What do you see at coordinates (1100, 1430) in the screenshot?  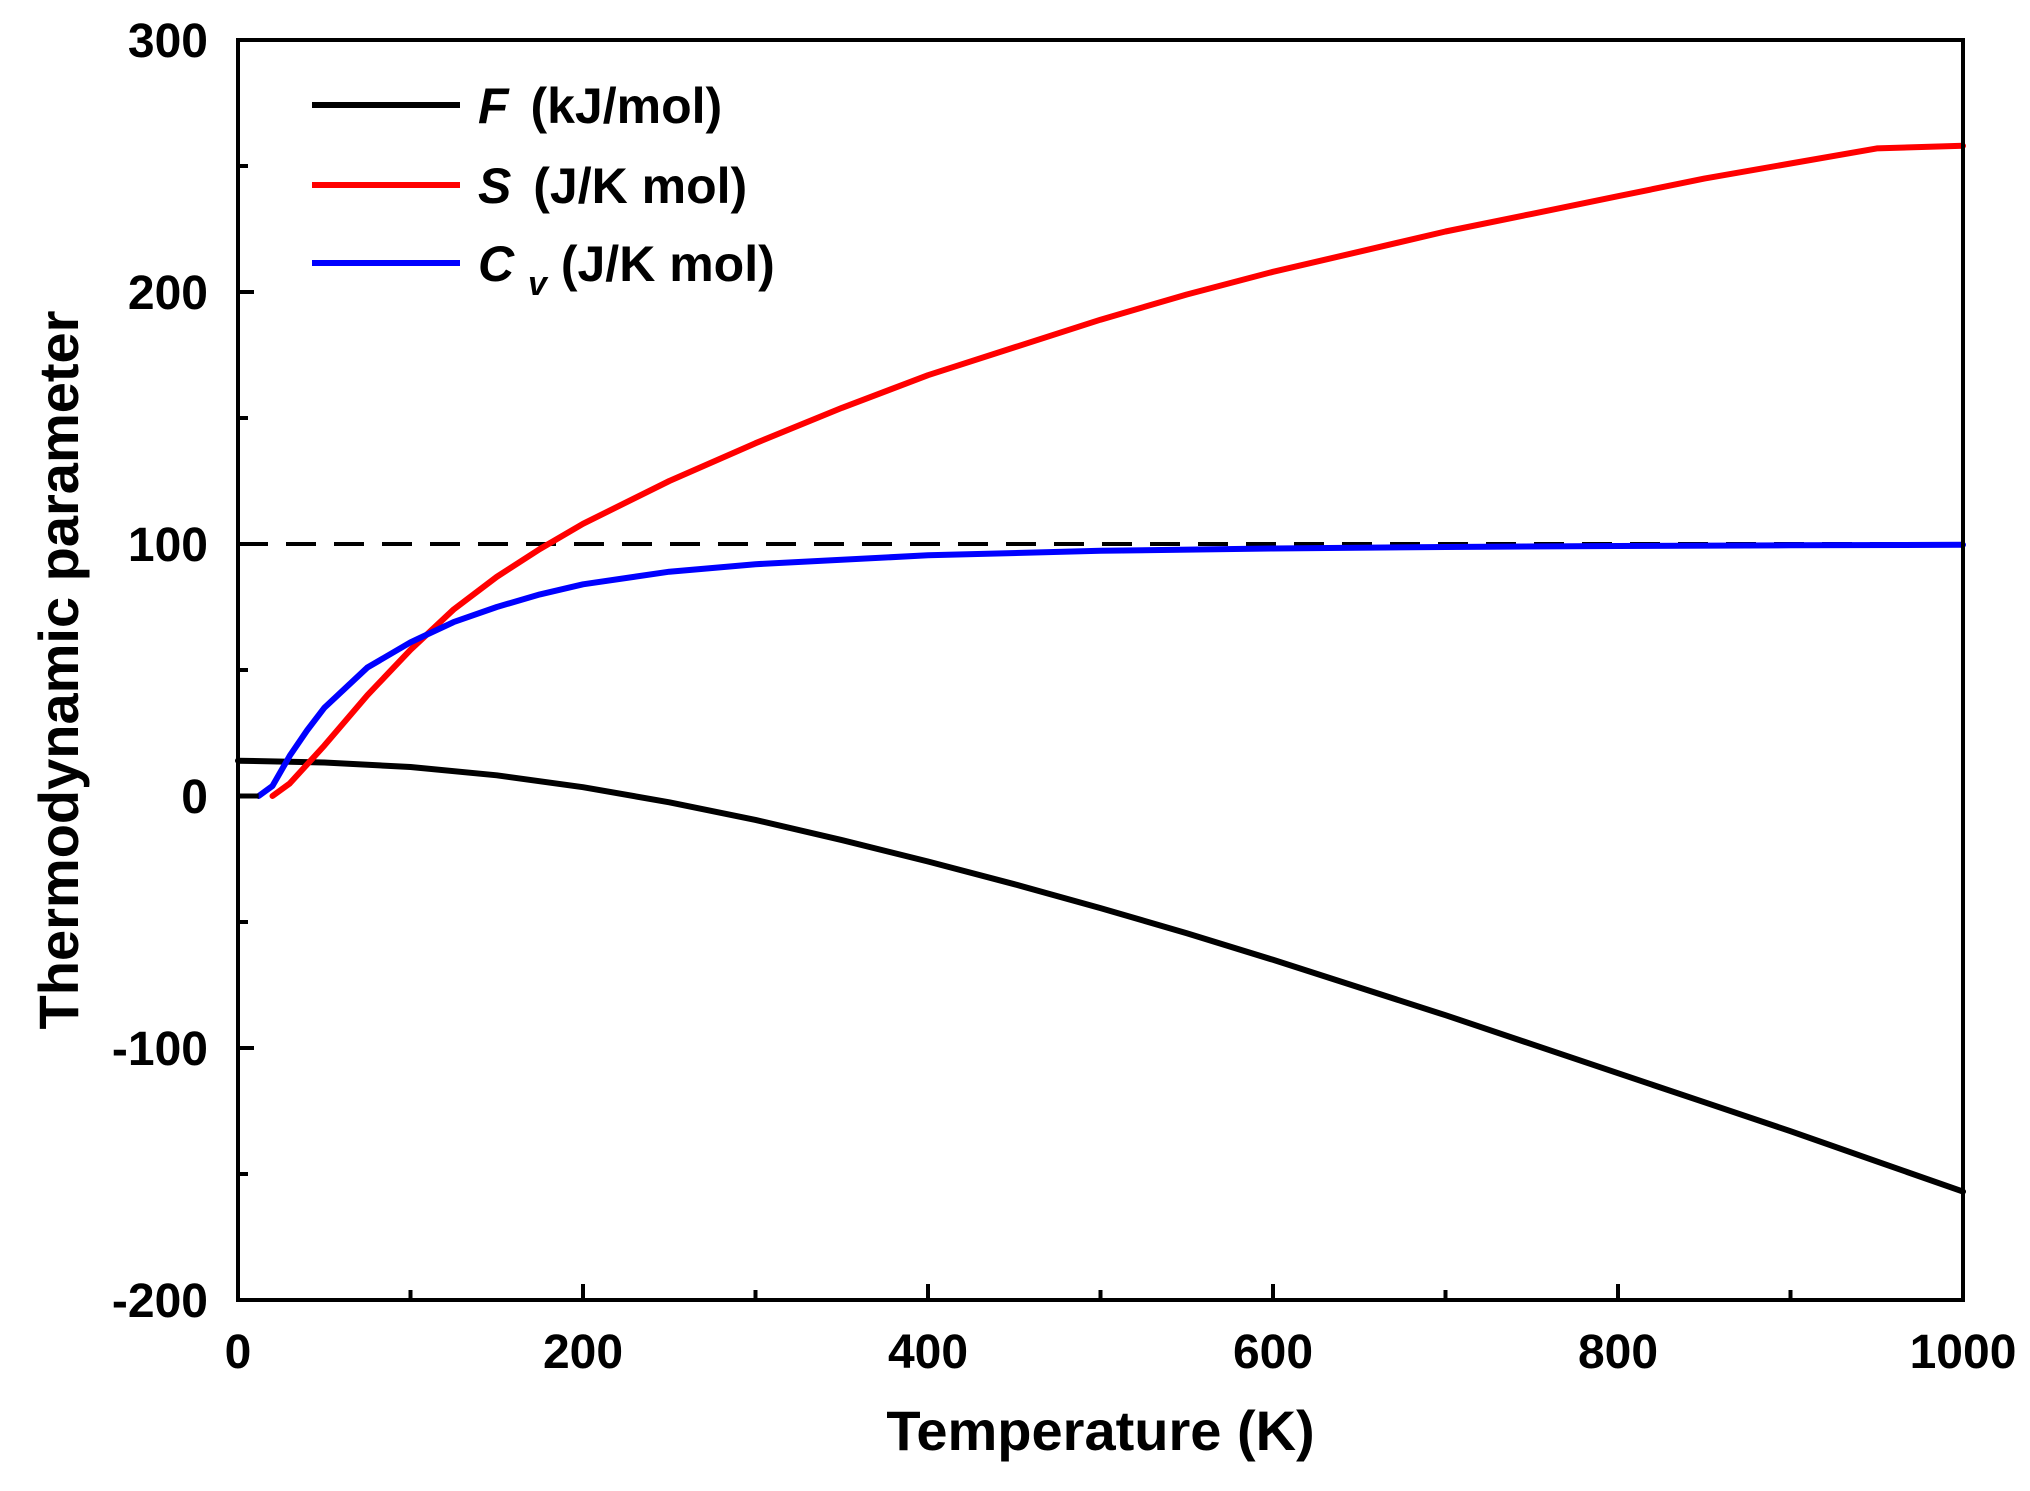 I see `x-axis-title: Temperature (K)` at bounding box center [1100, 1430].